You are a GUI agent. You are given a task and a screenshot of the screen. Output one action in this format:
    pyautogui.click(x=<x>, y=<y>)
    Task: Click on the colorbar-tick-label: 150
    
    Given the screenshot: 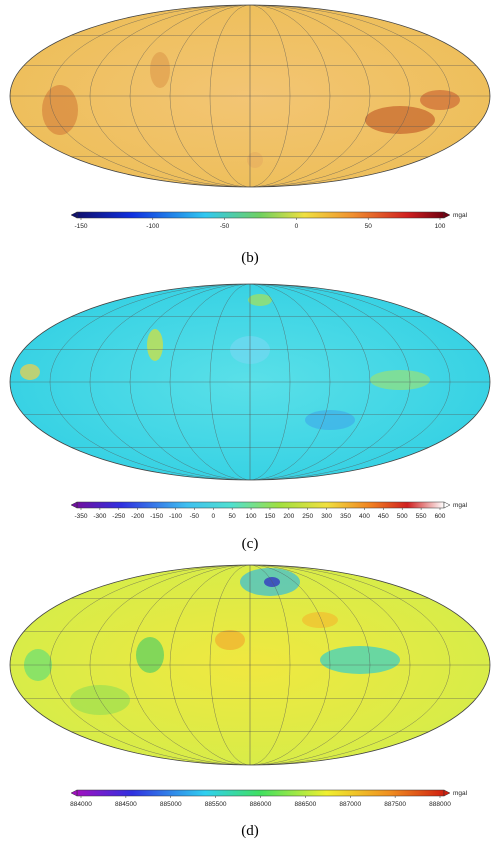 What is the action you would take?
    pyautogui.click(x=270, y=516)
    